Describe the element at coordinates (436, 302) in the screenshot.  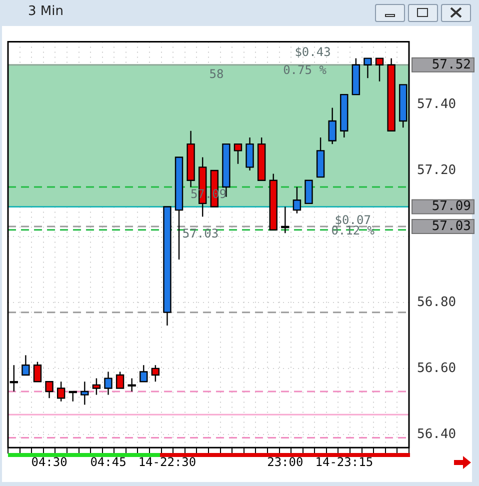
I see `y-tick-label: 56.80` at that location.